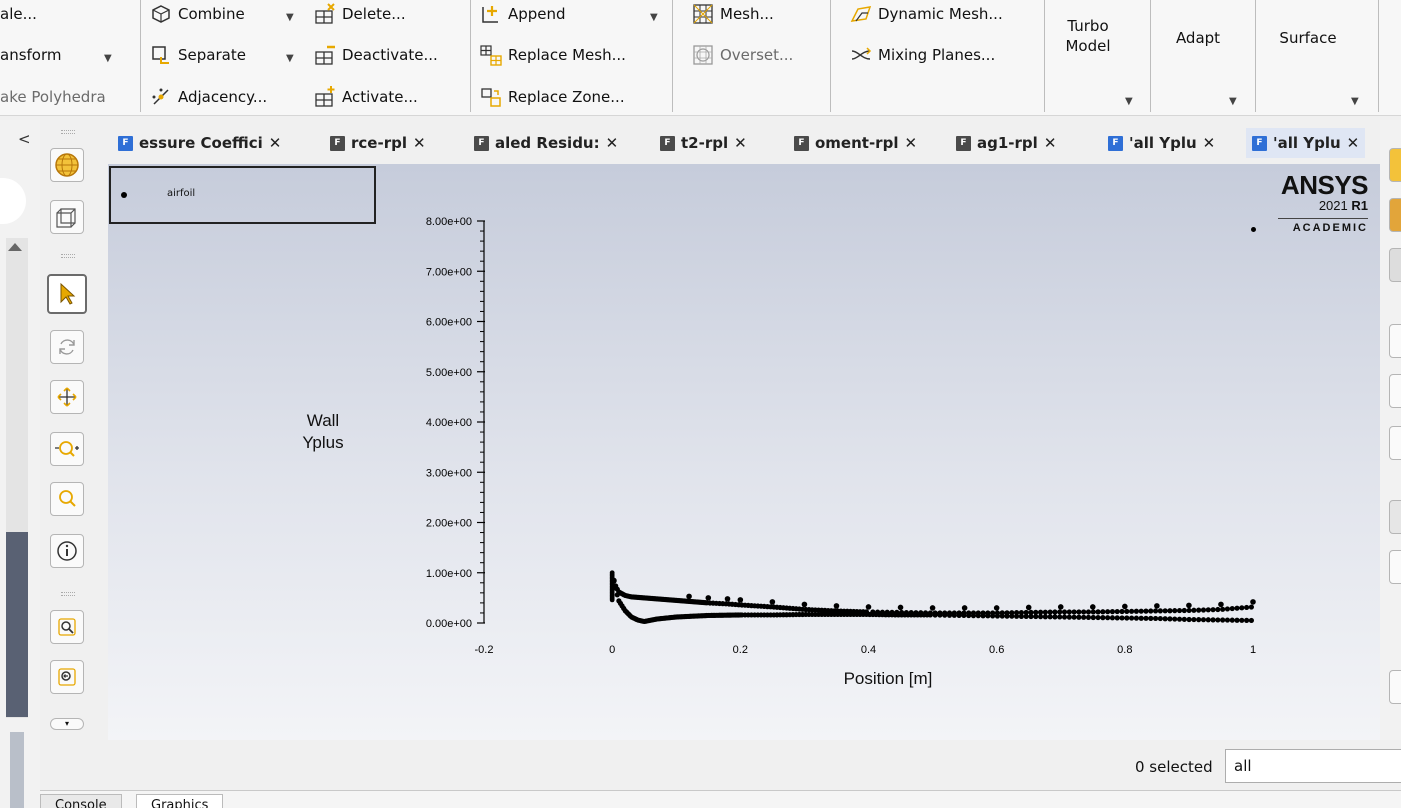 Image resolution: width=1401 pixels, height=808 pixels. Describe the element at coordinates (108, 58) in the screenshot. I see `transform-chevron-down-icon: ▼` at that location.